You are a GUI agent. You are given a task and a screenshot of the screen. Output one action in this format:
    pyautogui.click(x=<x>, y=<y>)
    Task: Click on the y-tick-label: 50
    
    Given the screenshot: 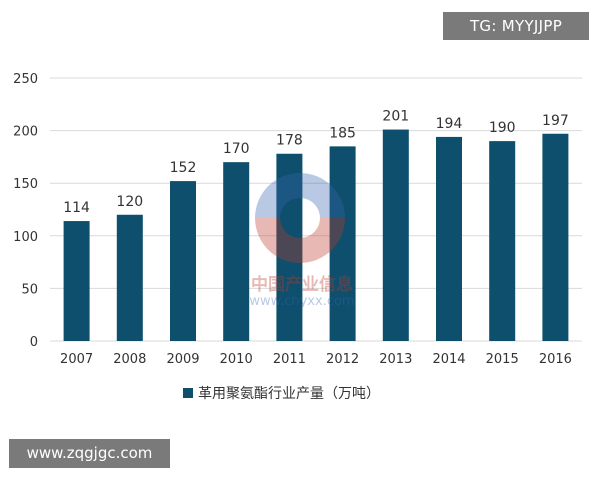 What is the action you would take?
    pyautogui.click(x=29, y=289)
    